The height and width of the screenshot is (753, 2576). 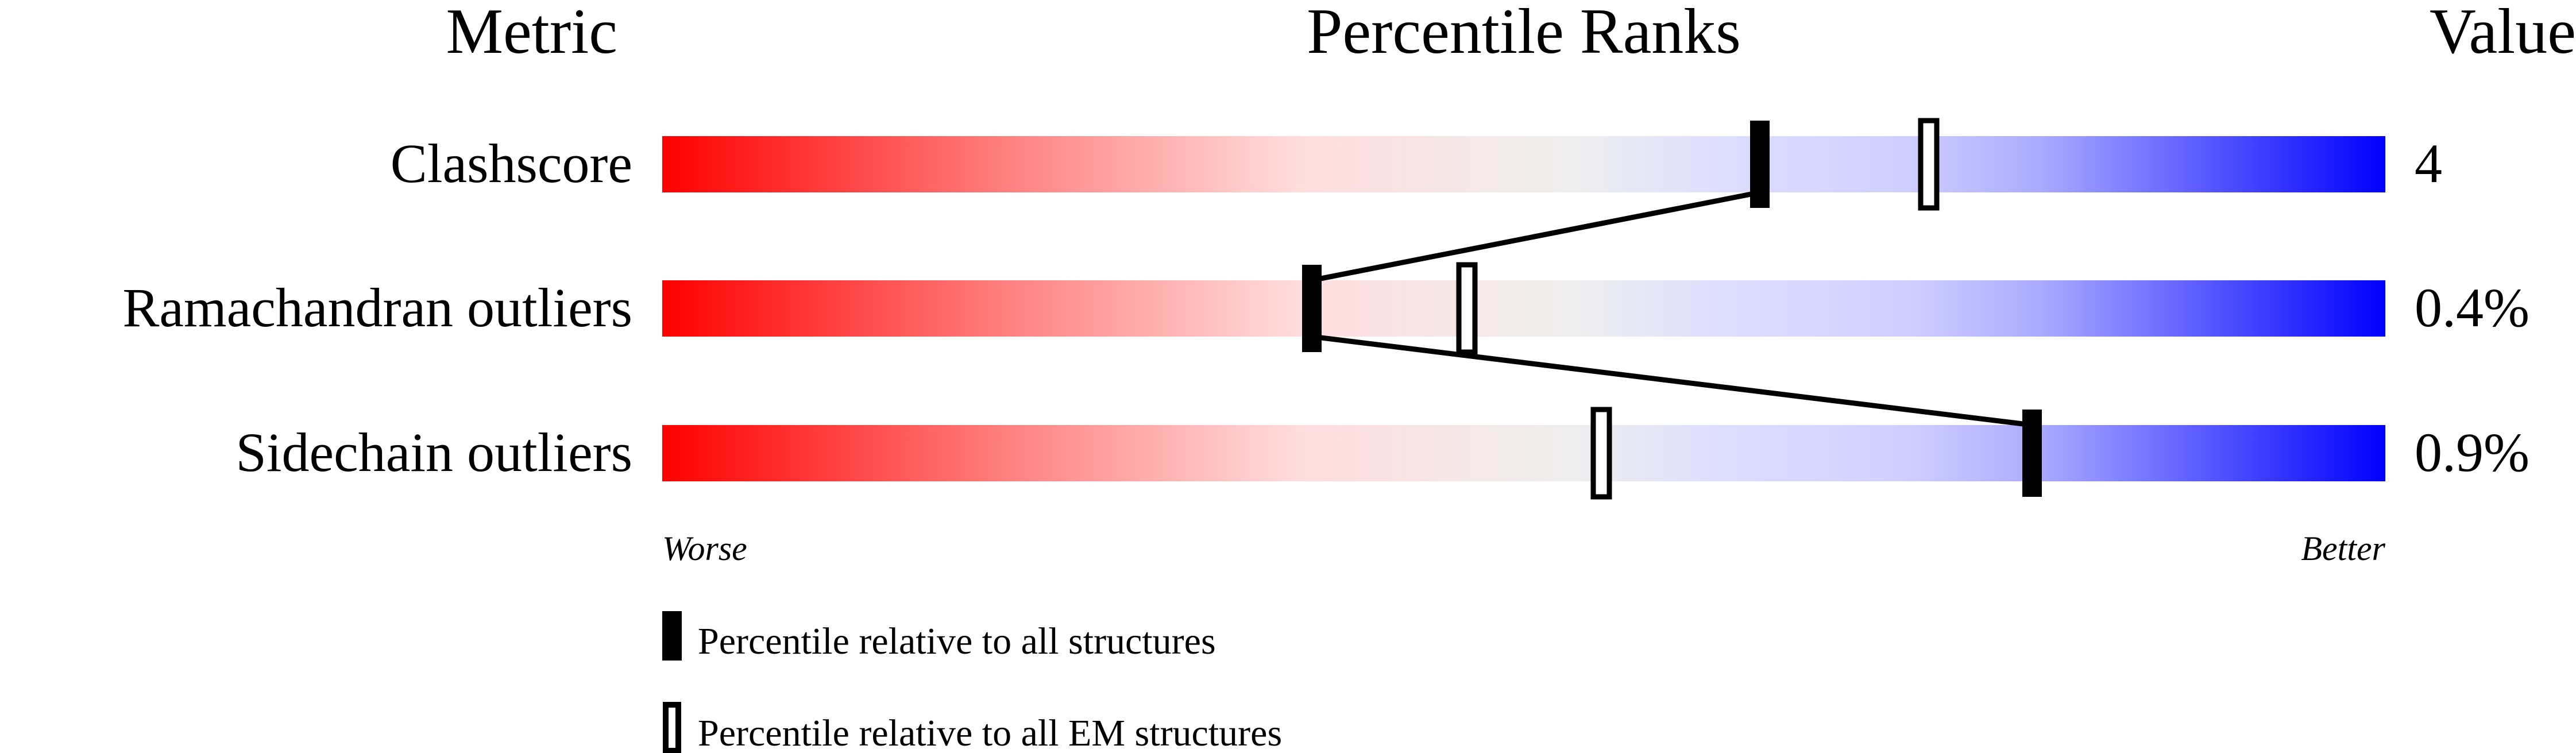 What do you see at coordinates (1524, 34) in the screenshot?
I see `chart-title: Percentile Ranks` at bounding box center [1524, 34].